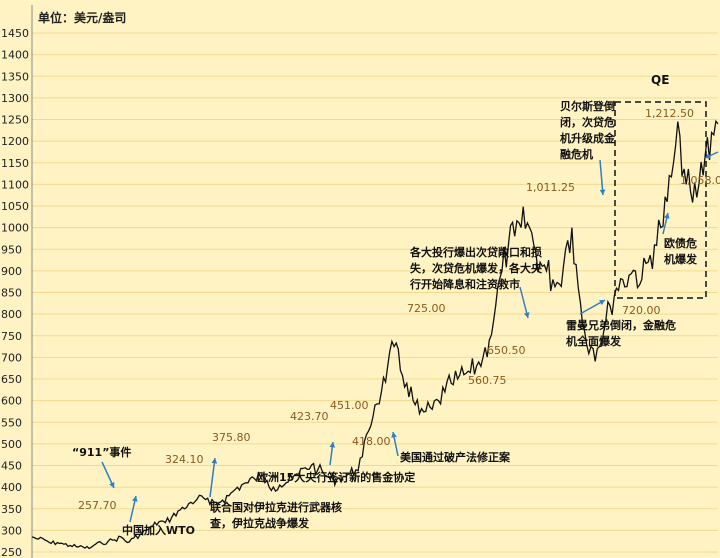  I want to click on y-tick-label: 550, so click(11, 422).